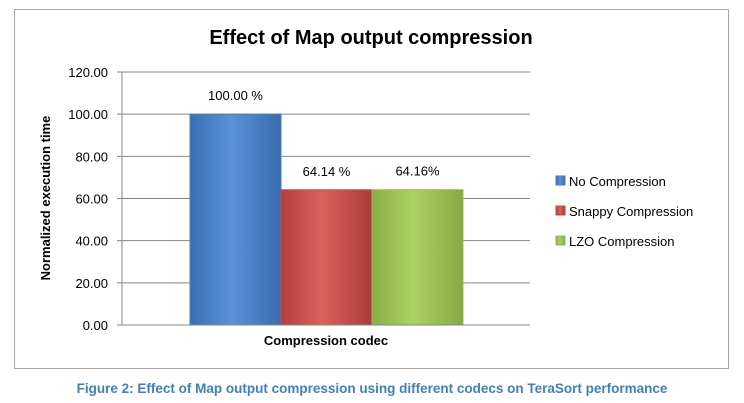 Image resolution: width=744 pixels, height=403 pixels. What do you see at coordinates (417, 171) in the screenshot?
I see `data-label: 64.16%` at bounding box center [417, 171].